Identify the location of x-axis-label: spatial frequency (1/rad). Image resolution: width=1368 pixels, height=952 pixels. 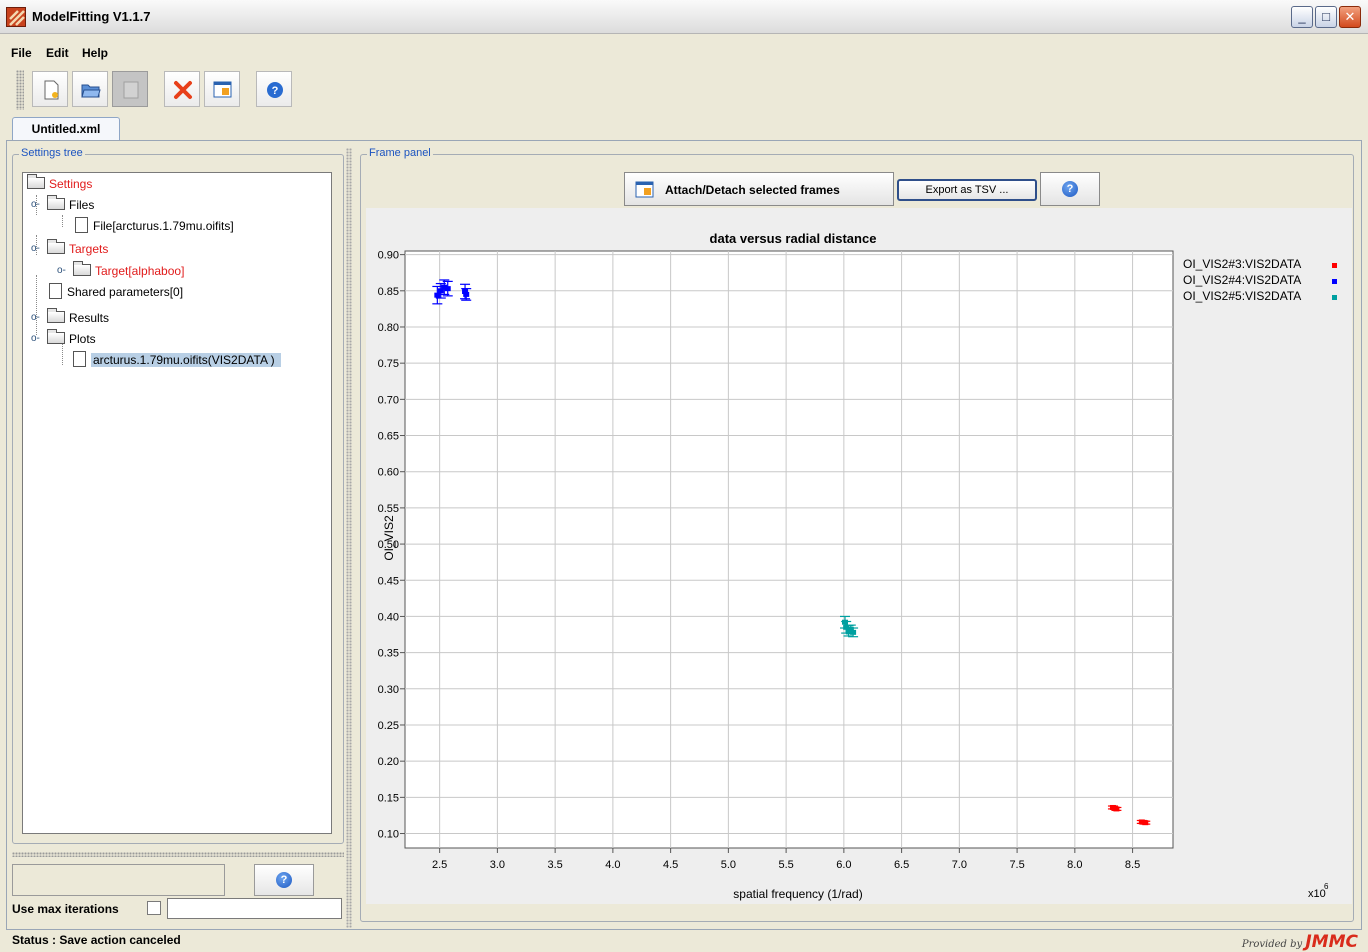
(797, 894).